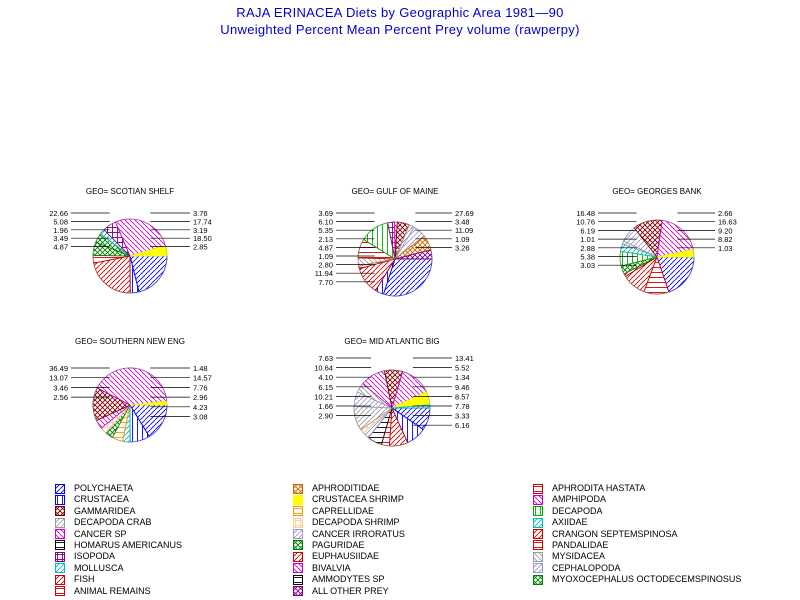  Describe the element at coordinates (58, 368) in the screenshot. I see `slice-label: 36.49` at that location.